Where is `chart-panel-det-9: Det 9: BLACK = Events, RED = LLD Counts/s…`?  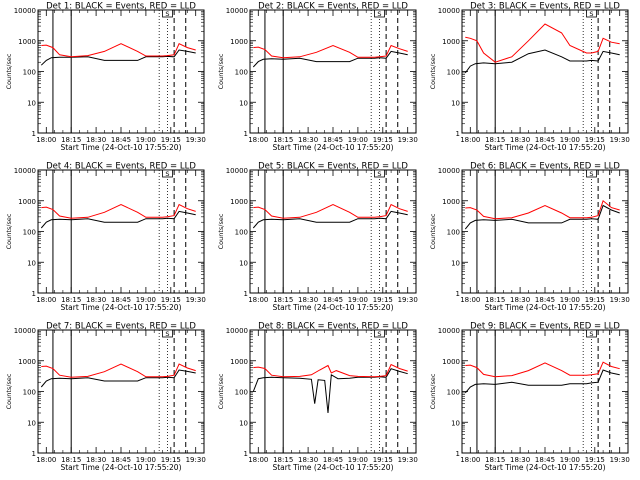
chart-panel-det-9: Det 9: BLACK = Events, RED = LLD Counts/s… is located at coordinates (529, 397).